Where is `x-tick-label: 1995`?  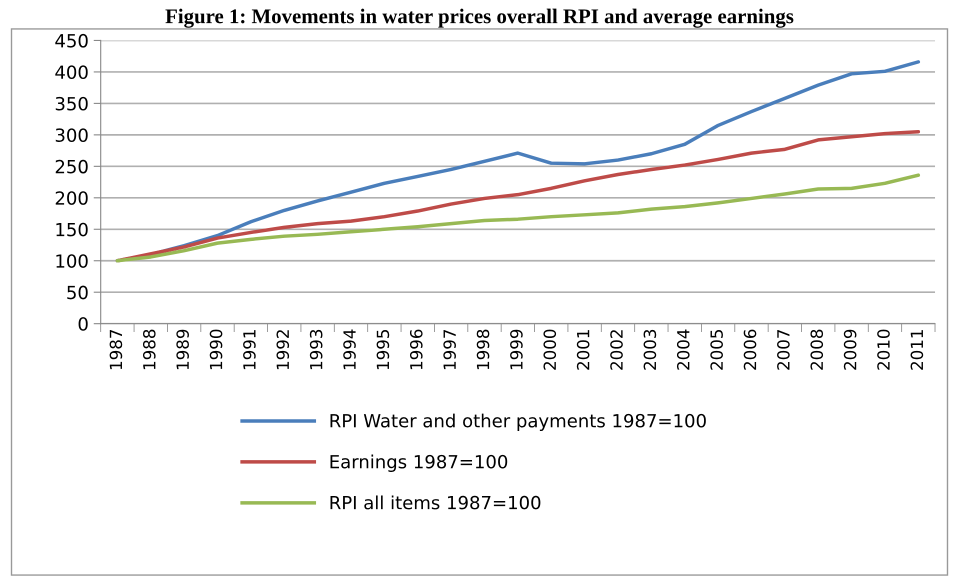
x-tick-label: 1995 is located at coordinates (383, 350).